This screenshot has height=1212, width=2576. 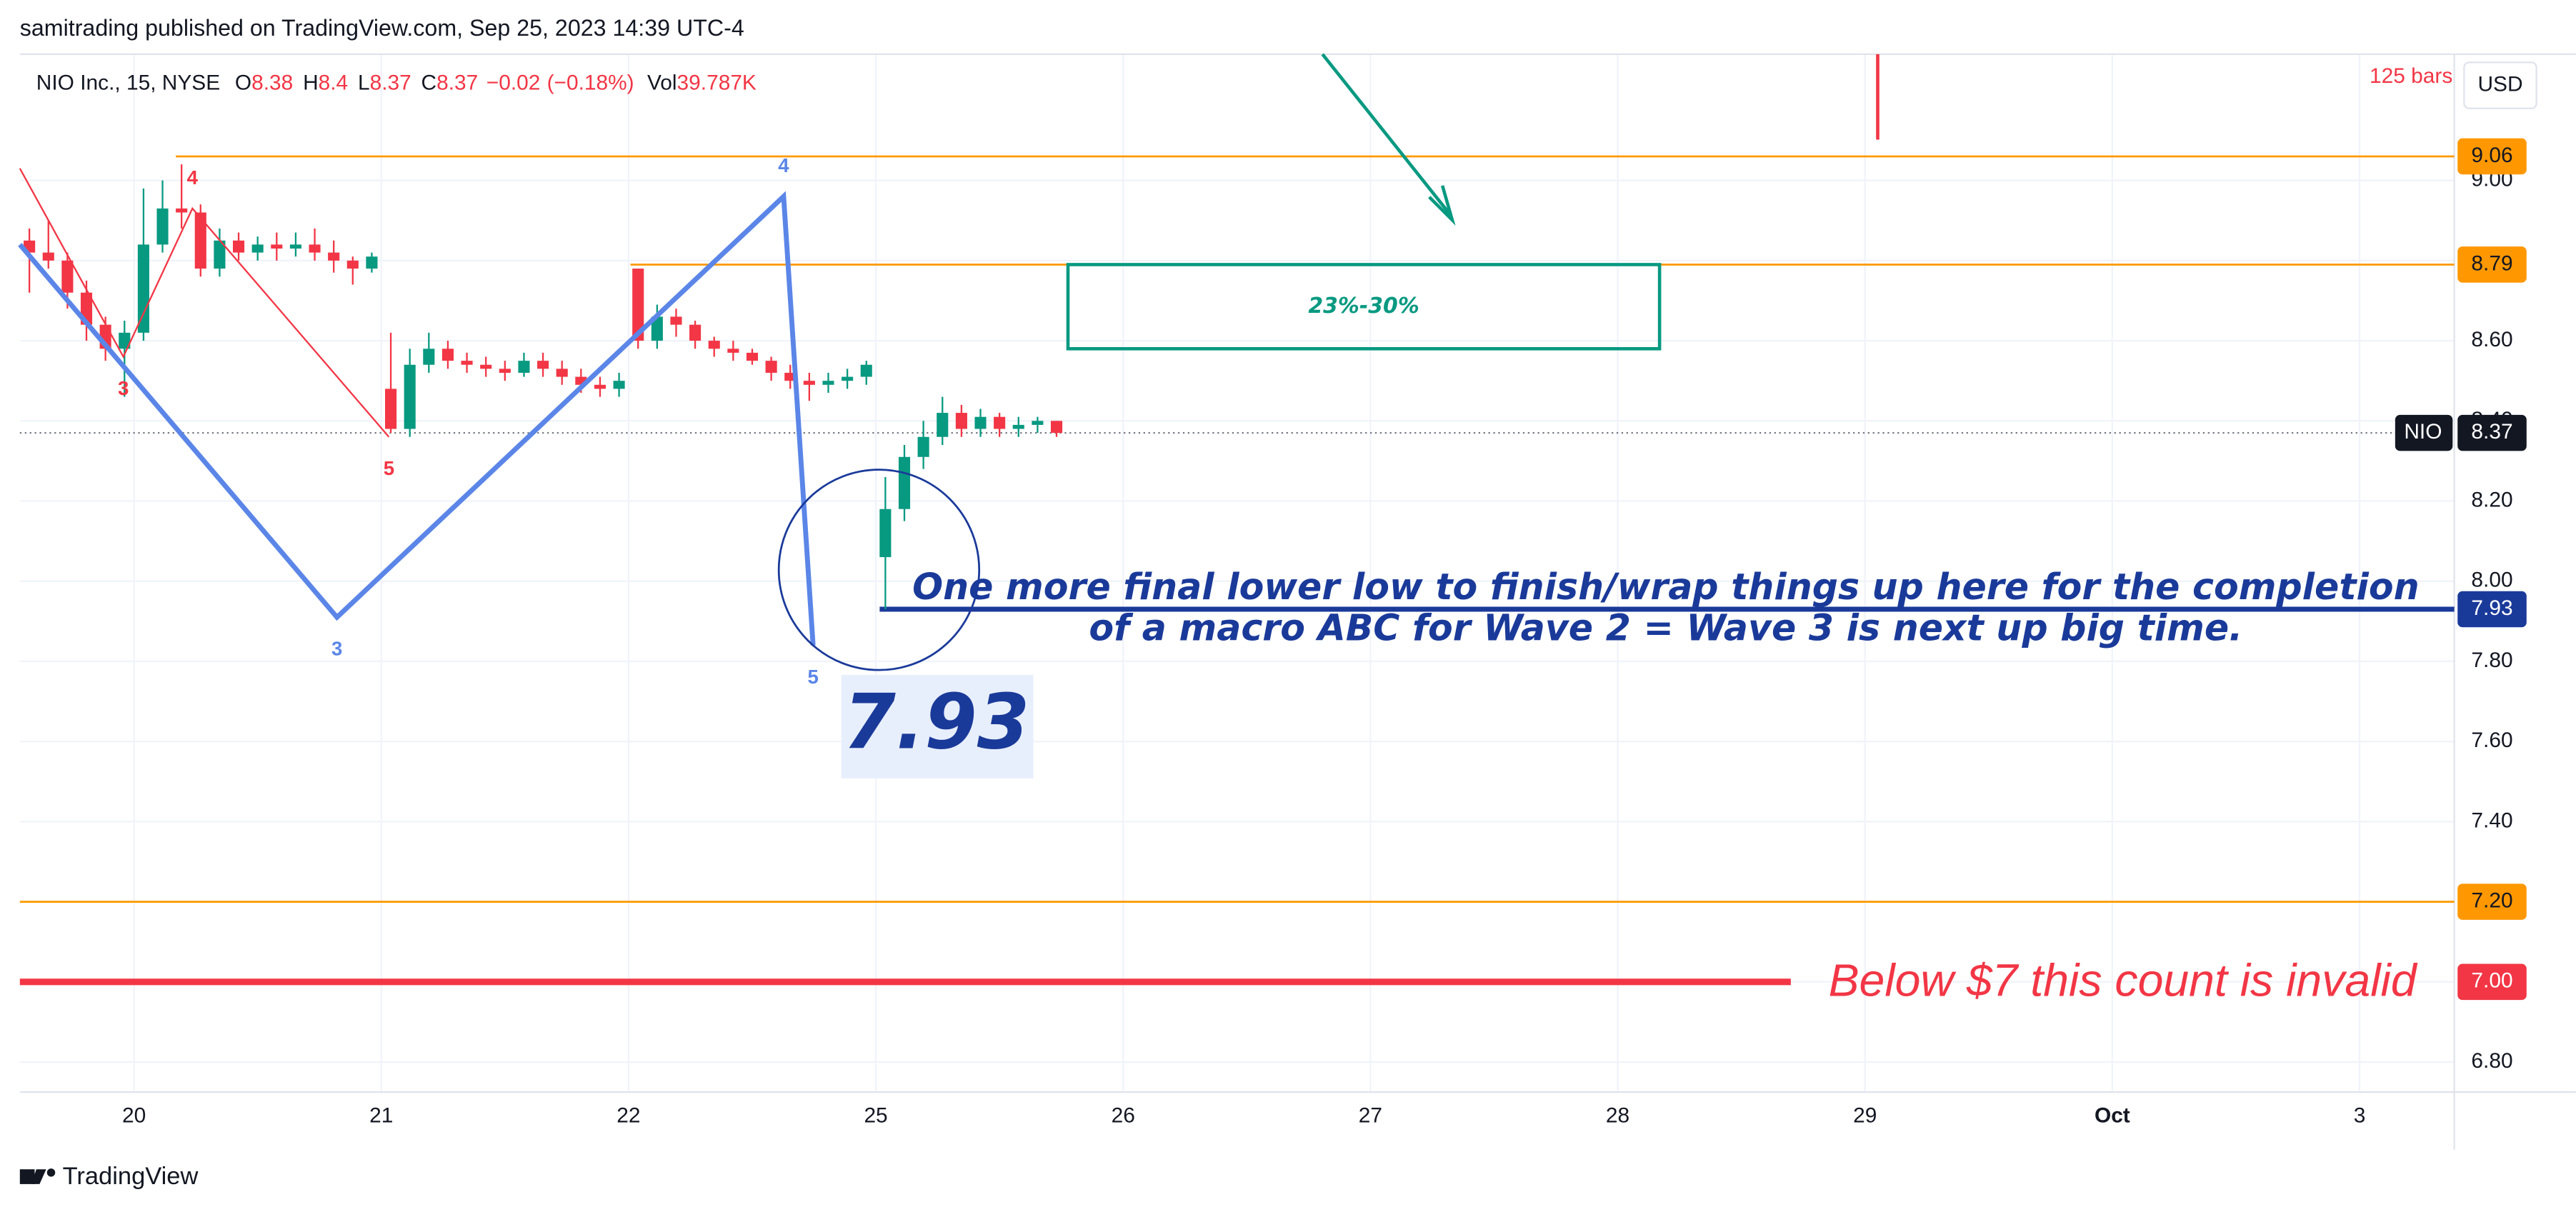 I want to click on price-badge-label: 7.20, so click(x=2492, y=901).